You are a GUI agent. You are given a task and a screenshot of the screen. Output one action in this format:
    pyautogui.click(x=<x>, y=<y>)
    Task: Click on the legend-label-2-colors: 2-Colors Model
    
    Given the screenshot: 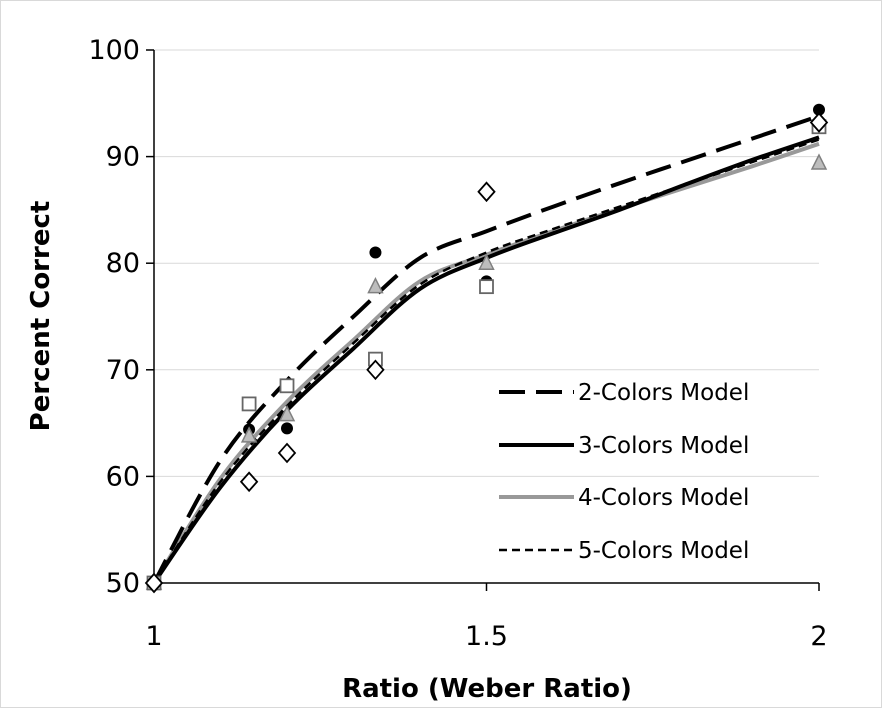 What is the action you would take?
    pyautogui.click(x=663, y=393)
    